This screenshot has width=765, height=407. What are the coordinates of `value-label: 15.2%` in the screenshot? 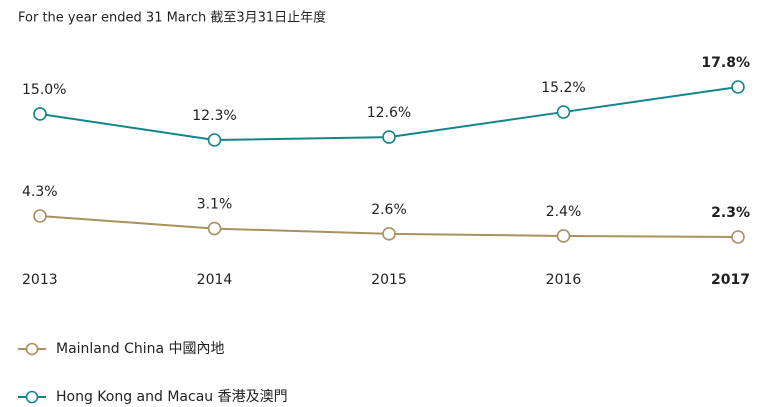 It's located at (563, 88).